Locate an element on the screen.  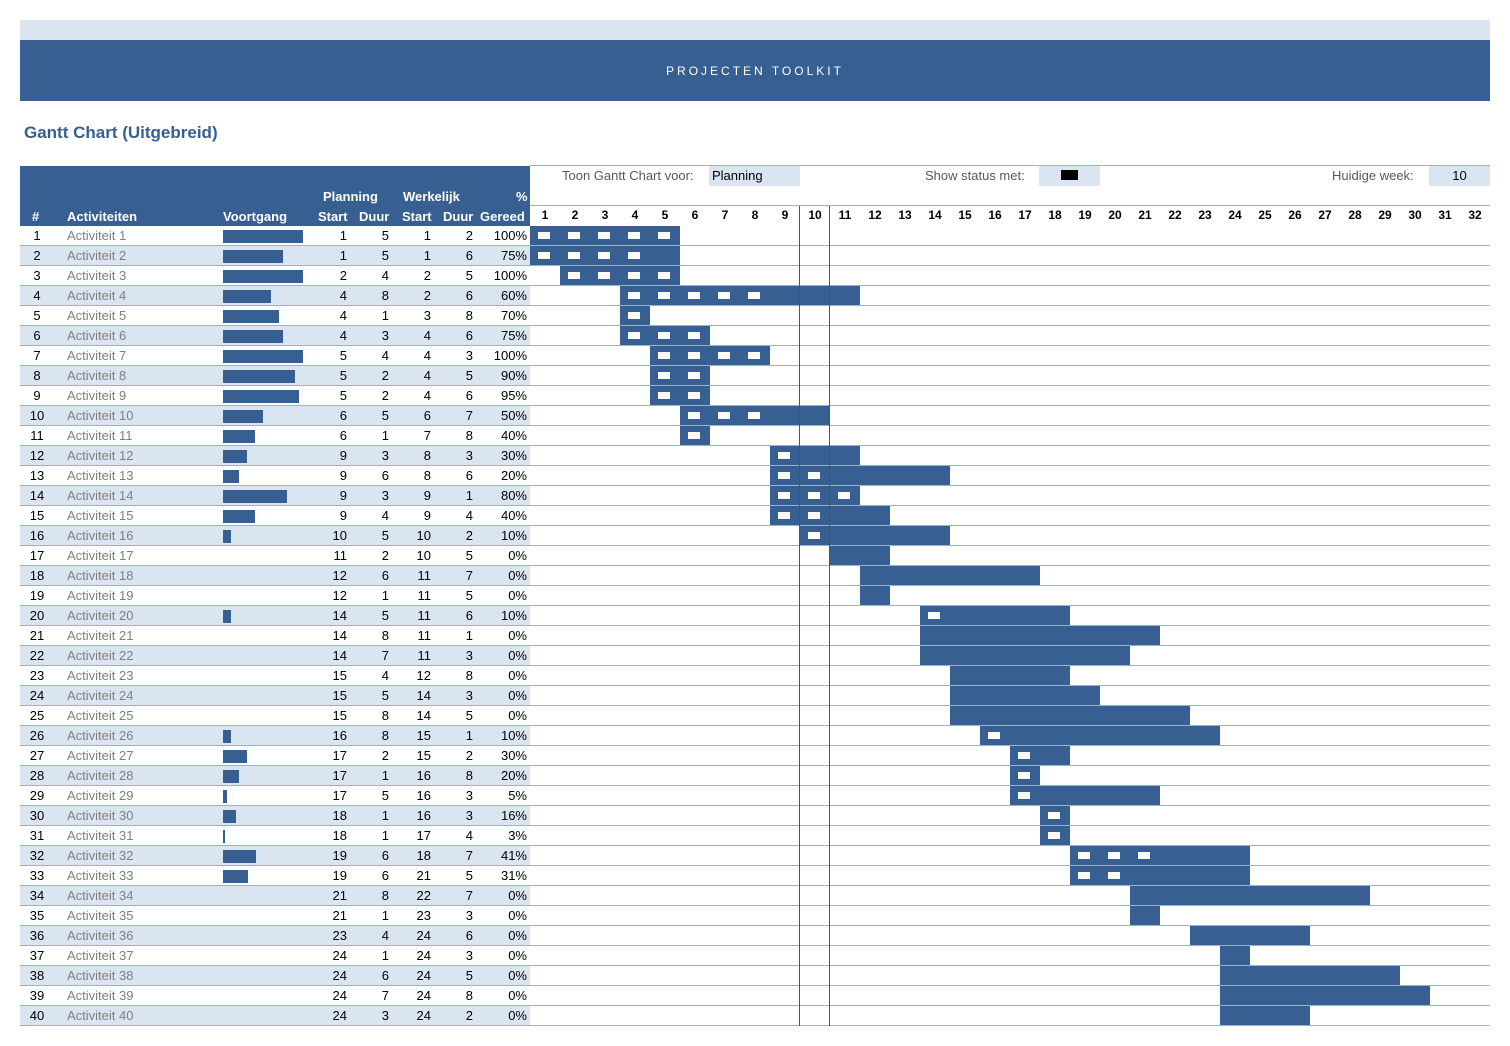
actual-duration: 6 is located at coordinates (469, 475).